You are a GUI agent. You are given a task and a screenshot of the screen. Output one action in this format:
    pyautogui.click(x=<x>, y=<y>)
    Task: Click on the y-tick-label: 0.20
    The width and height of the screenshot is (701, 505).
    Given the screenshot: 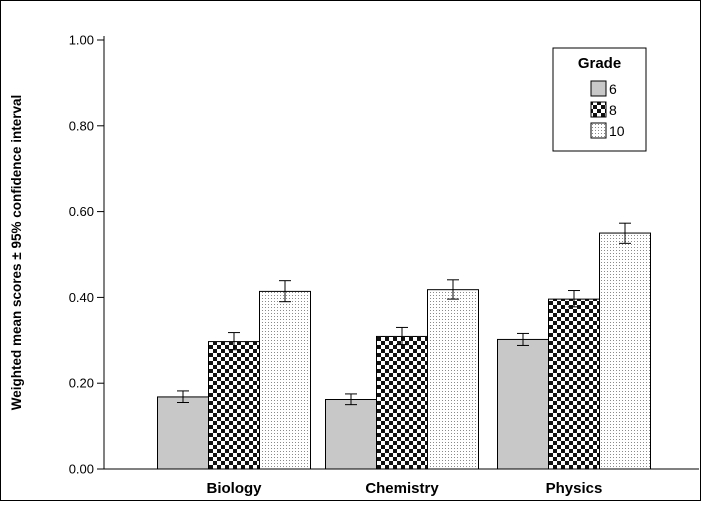 What is the action you would take?
    pyautogui.click(x=81, y=383)
    